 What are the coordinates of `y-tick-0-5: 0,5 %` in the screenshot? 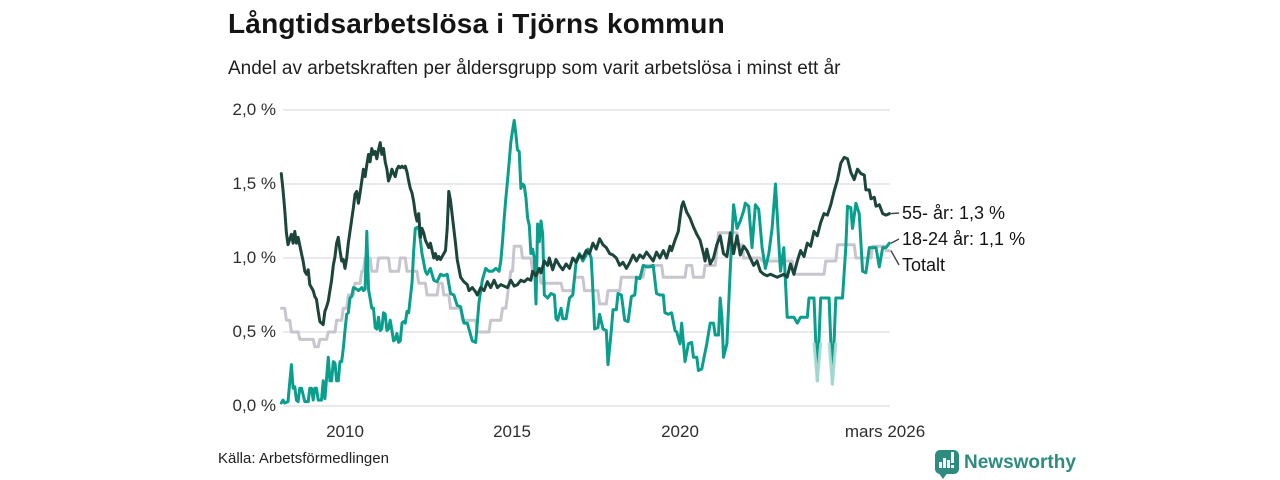 It's located at (254, 331).